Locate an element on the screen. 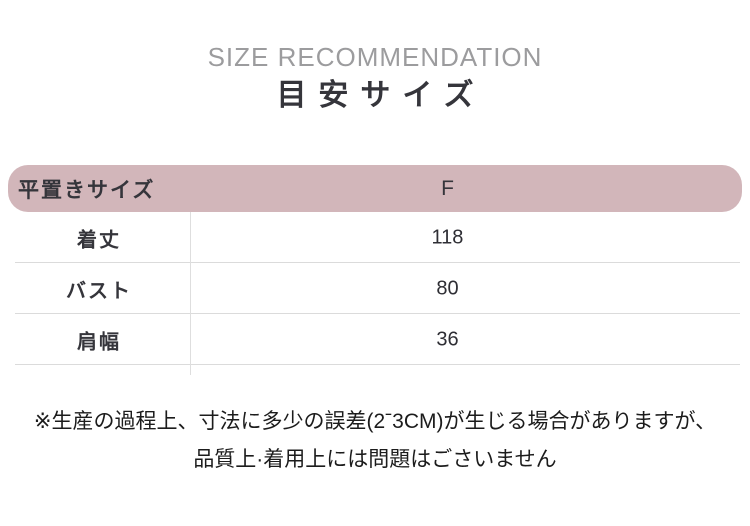  row-value: 118 is located at coordinates (447, 237).